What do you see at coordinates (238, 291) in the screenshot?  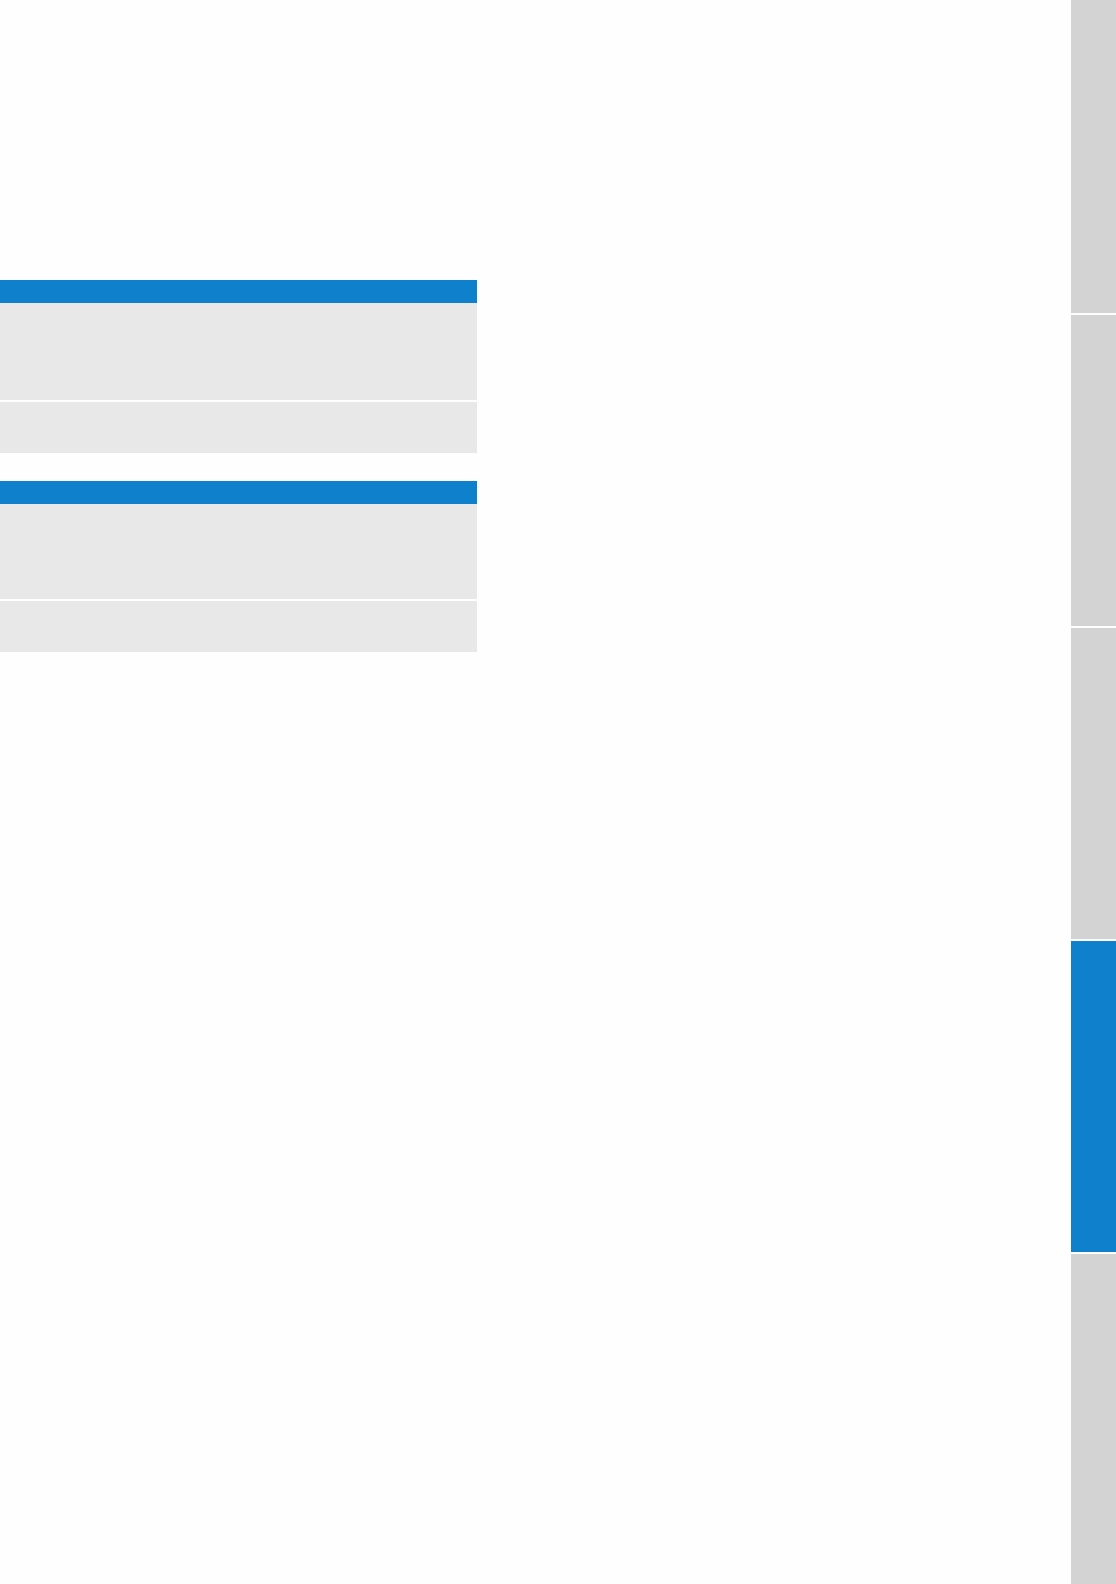 I see `table-1-header` at bounding box center [238, 291].